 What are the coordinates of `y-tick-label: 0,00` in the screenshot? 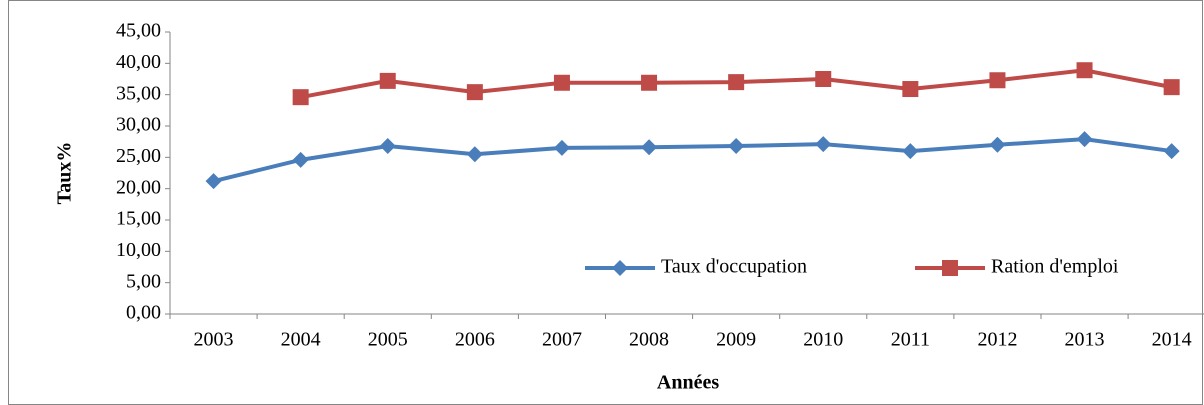 It's located at (143, 313).